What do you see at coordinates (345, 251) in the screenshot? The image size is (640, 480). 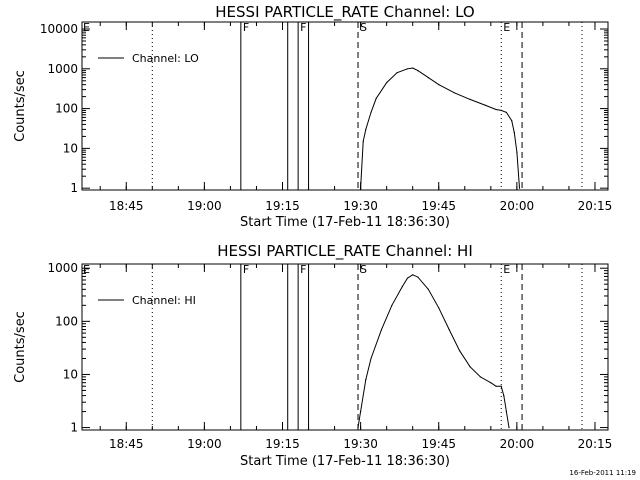 I see `chart-title: HESSI PARTICLE_RATE Channel: HI` at bounding box center [345, 251].